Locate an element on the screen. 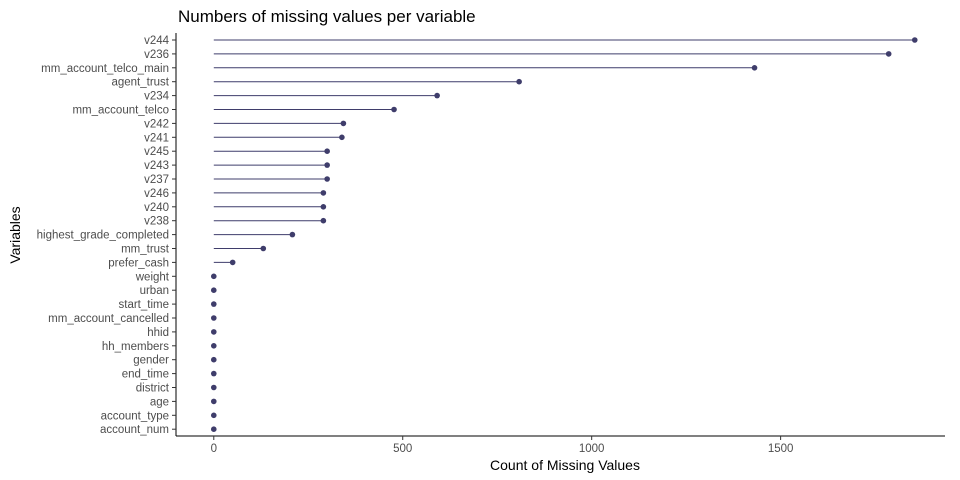  x-tick-label: 500 is located at coordinates (402, 449).